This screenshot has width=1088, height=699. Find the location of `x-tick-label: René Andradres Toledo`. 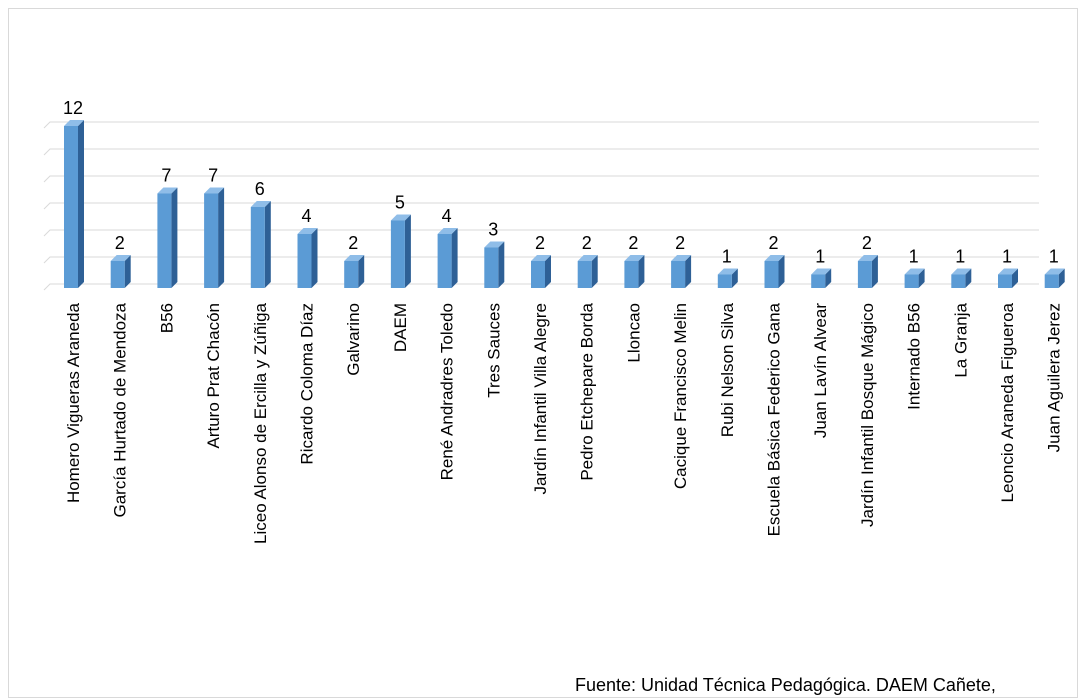

x-tick-label: René Andradres Toledo is located at coordinates (447, 391).